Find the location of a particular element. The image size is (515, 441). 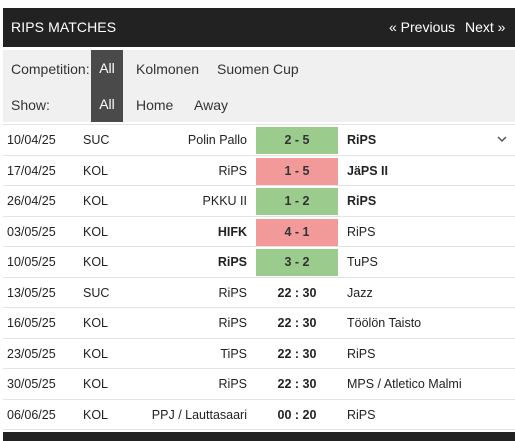

competition-filter-row: Competition: All Kolmonen Suomen Cup is located at coordinates (259, 68).